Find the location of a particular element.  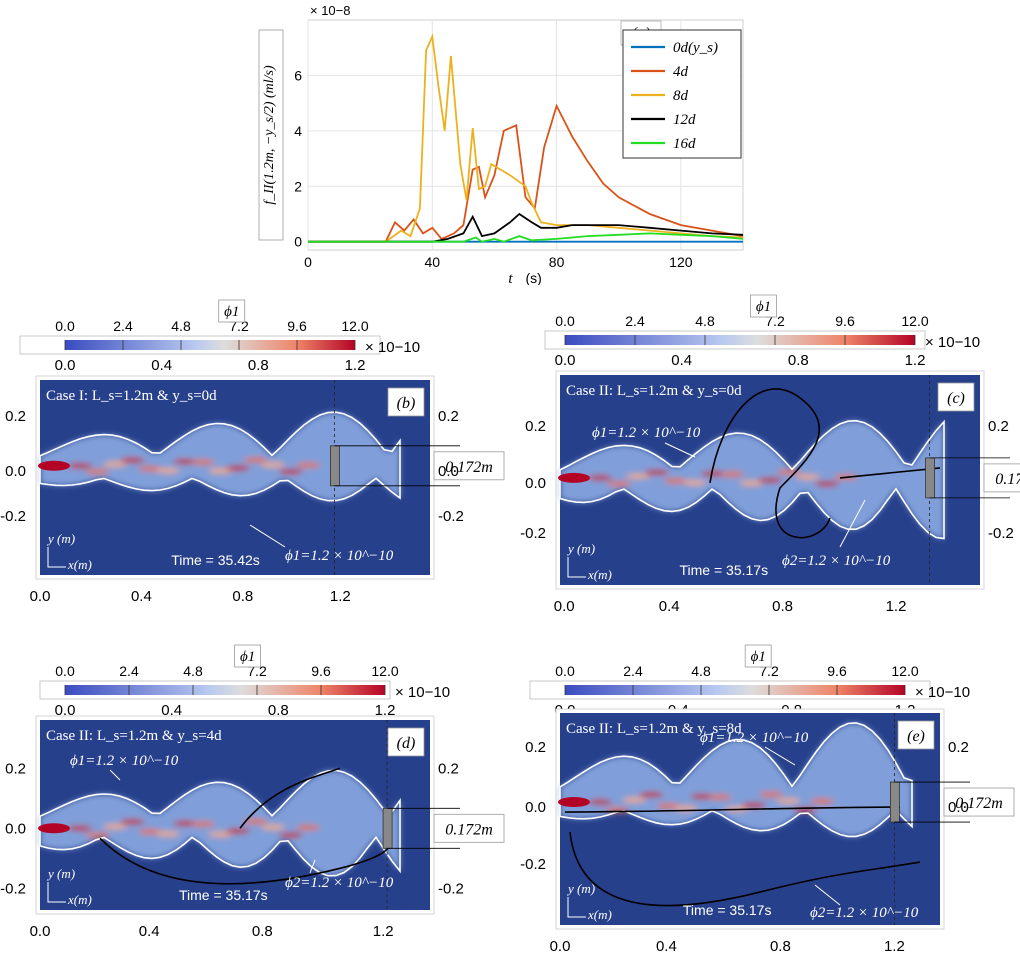

panel-label: (d) is located at coordinates (406, 743).